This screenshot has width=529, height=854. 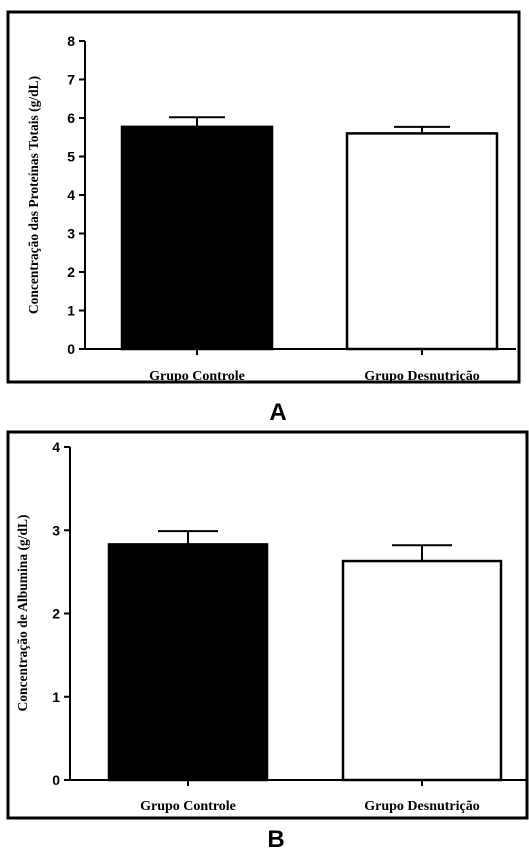 What do you see at coordinates (71, 157) in the screenshot?
I see `y-tick-label: 5` at bounding box center [71, 157].